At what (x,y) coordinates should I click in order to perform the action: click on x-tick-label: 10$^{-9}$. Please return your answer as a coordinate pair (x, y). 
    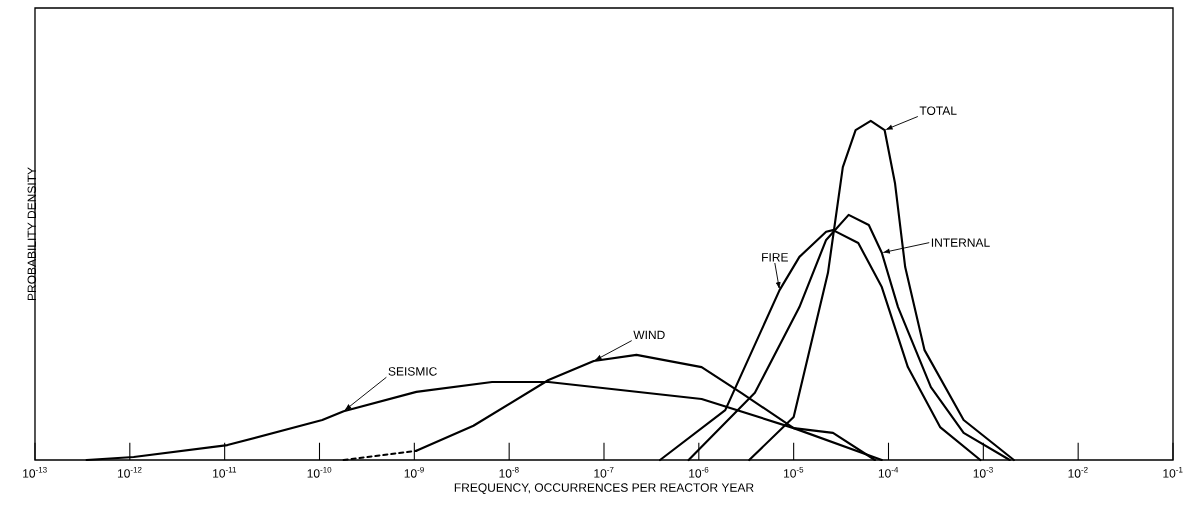
    Looking at the image, I should click on (414, 472).